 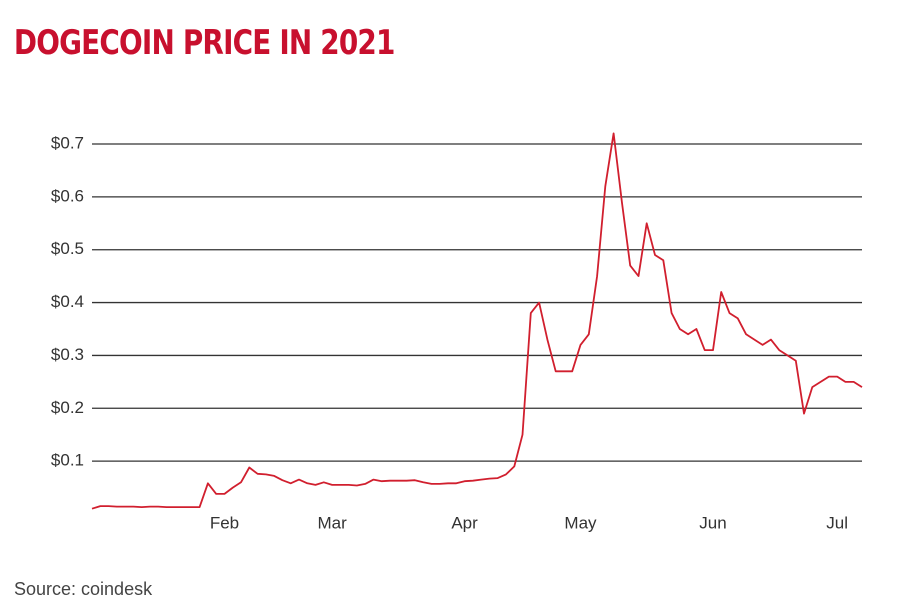 What do you see at coordinates (67, 354) in the screenshot?
I see `y-tick-label: $0.3` at bounding box center [67, 354].